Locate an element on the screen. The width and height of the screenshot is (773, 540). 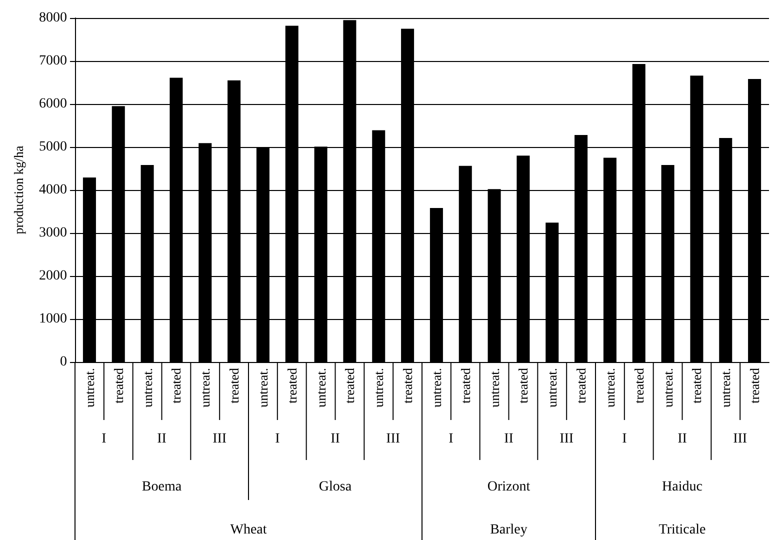
text: Barley is located at coordinates (509, 530).